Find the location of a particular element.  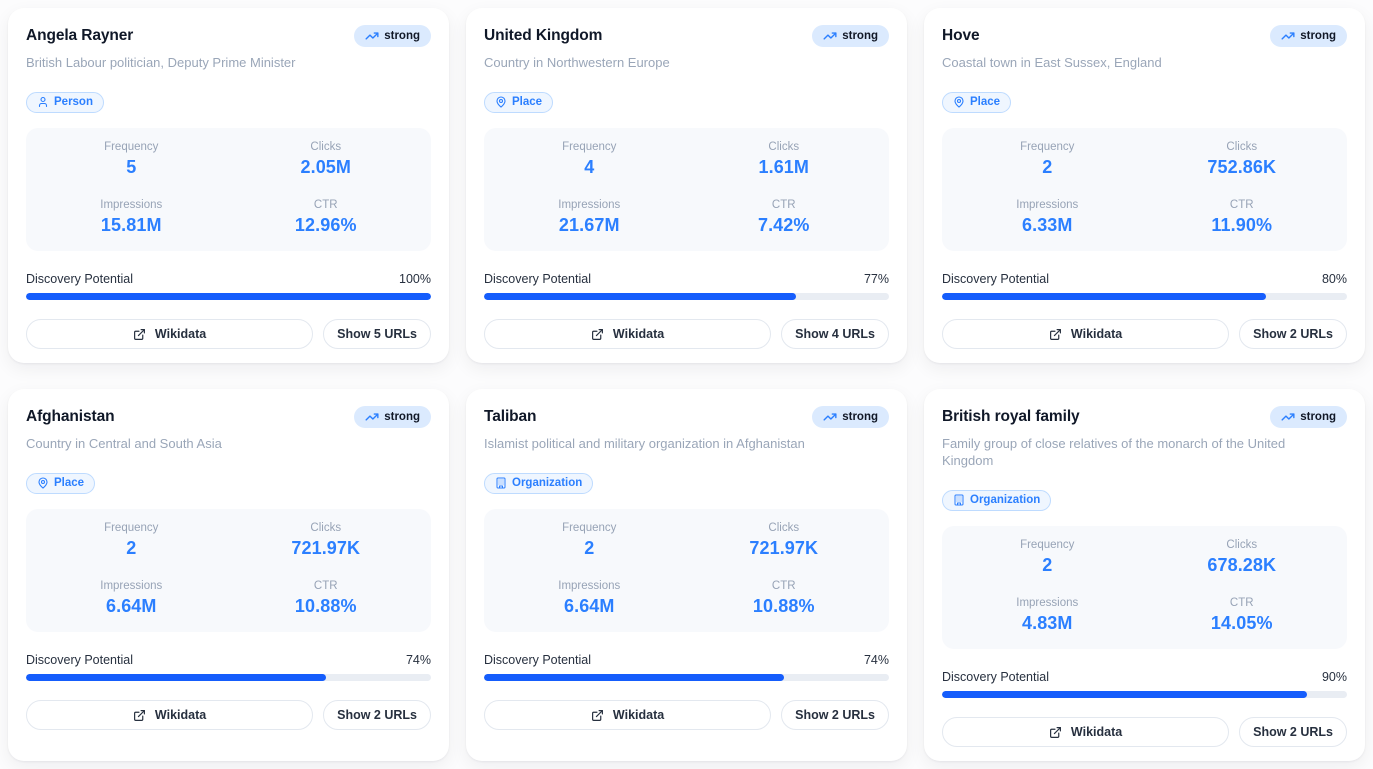

discovery-potential-row: Discovery Potential 90% is located at coordinates (1144, 677).